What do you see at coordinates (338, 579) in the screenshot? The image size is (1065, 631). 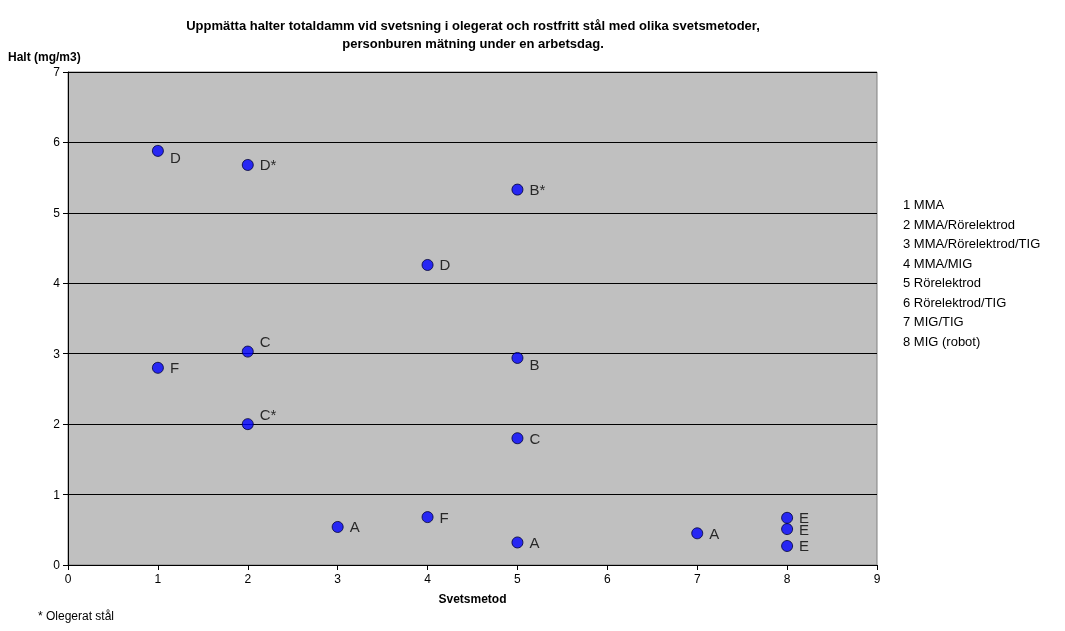 I see `x-tick-label: 3` at bounding box center [338, 579].